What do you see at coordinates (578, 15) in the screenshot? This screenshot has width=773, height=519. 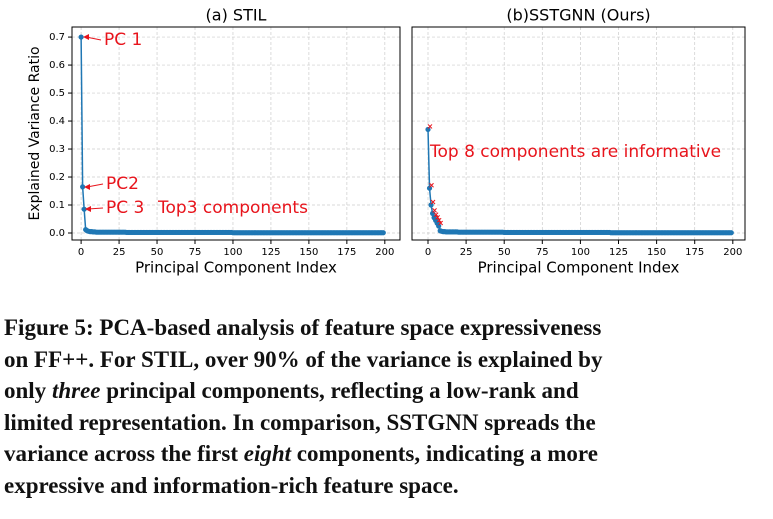 I see `chart-title: (b)SSTGNN (Ours)` at bounding box center [578, 15].